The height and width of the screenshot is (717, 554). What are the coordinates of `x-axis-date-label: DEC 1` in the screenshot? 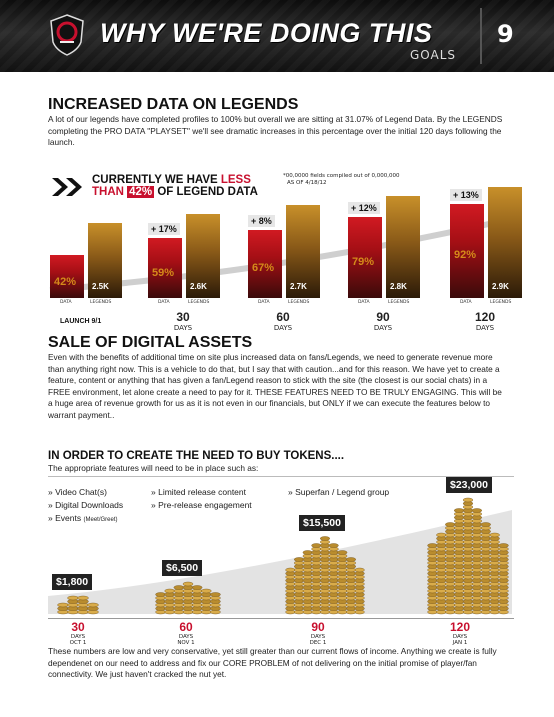 It's located at (318, 643).